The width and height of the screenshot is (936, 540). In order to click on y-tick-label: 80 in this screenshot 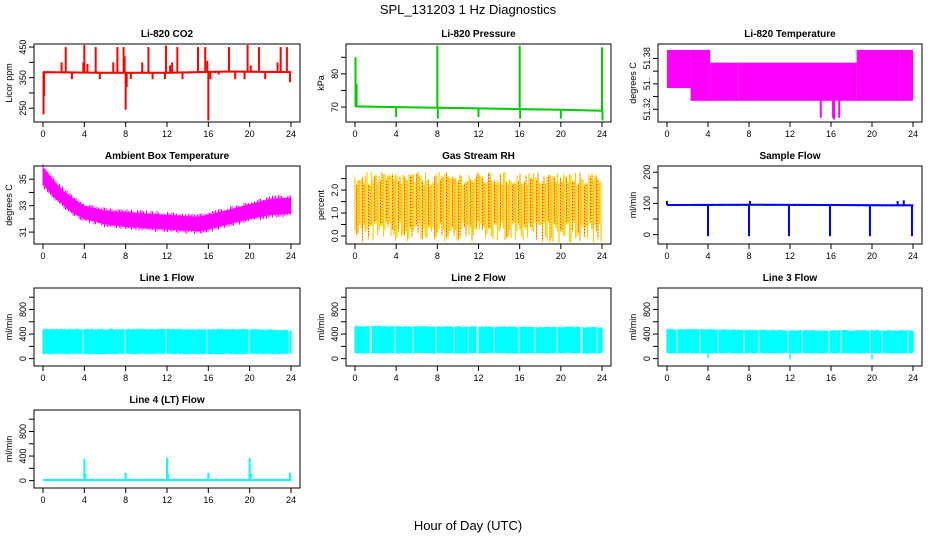, I will do `click(335, 74)`.